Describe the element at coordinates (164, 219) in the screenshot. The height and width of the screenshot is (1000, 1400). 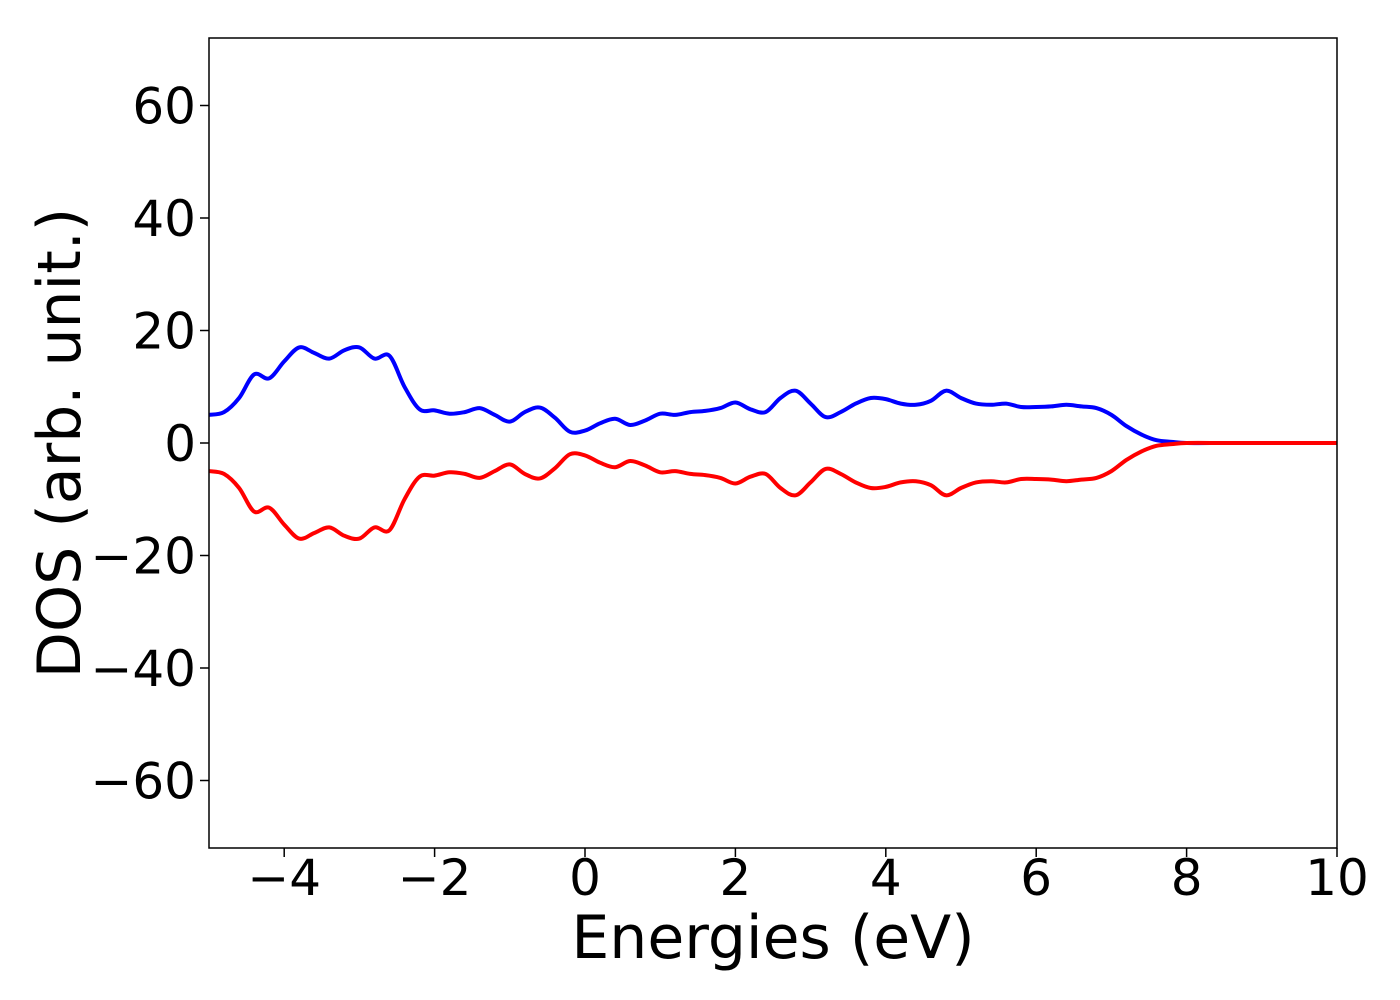
I see `y-tick-label: 40` at that location.